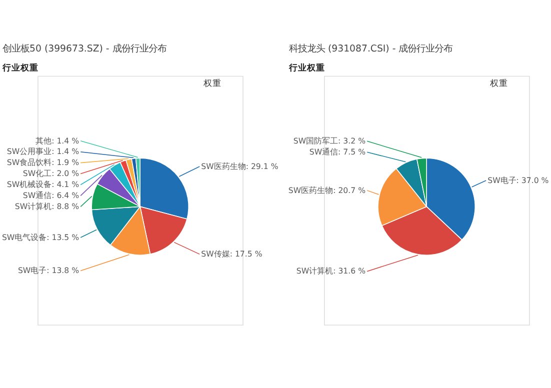 This screenshot has width=551, height=388. Describe the element at coordinates (43, 185) in the screenshot. I see `slice-label: SW机械设备: 4.1 %` at that location.